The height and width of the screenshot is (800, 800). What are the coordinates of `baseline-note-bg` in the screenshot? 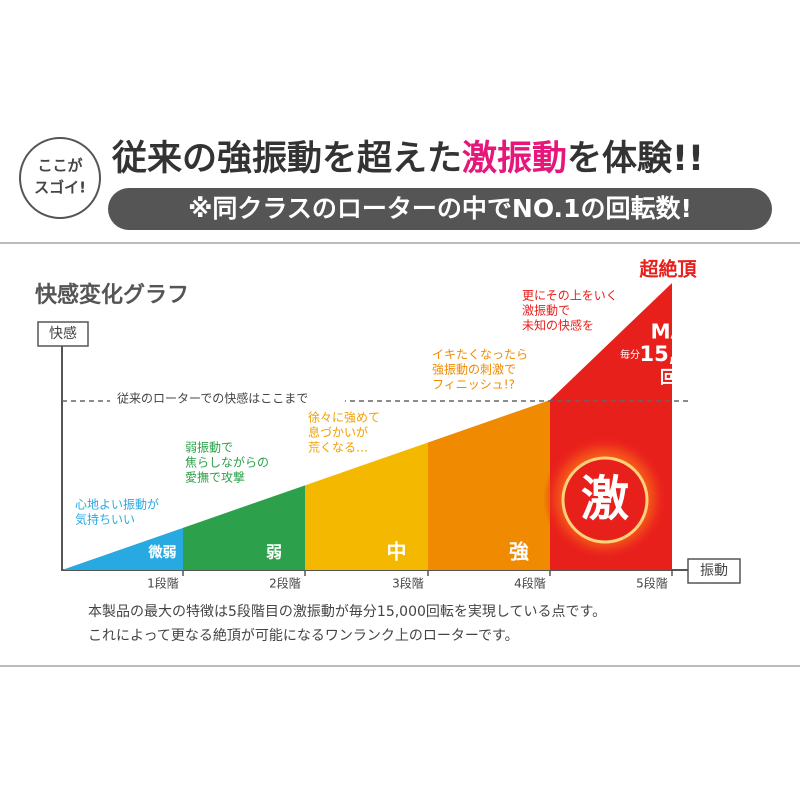 It's located at (227, 400).